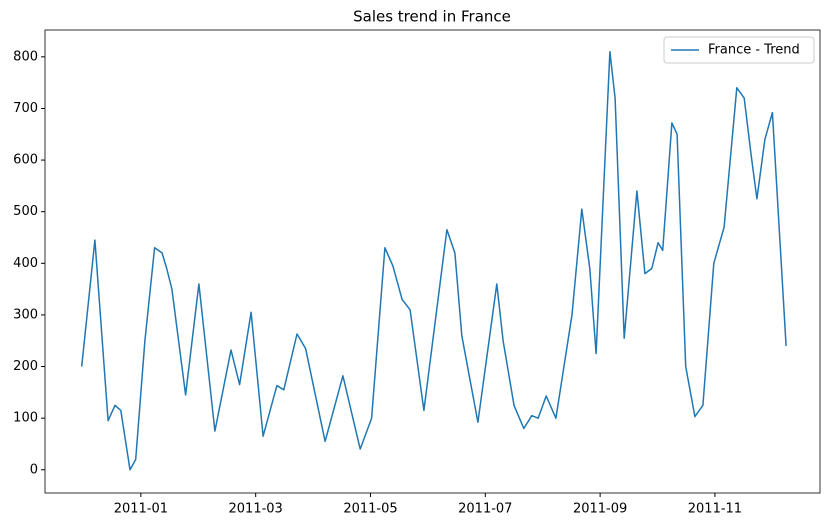  What do you see at coordinates (25, 160) in the screenshot?
I see `y-tick-label: 600` at bounding box center [25, 160].